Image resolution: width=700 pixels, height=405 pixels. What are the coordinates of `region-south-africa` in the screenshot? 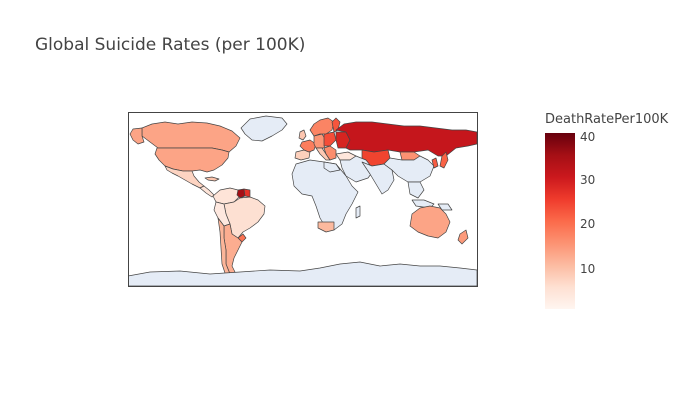 It's located at (326, 227).